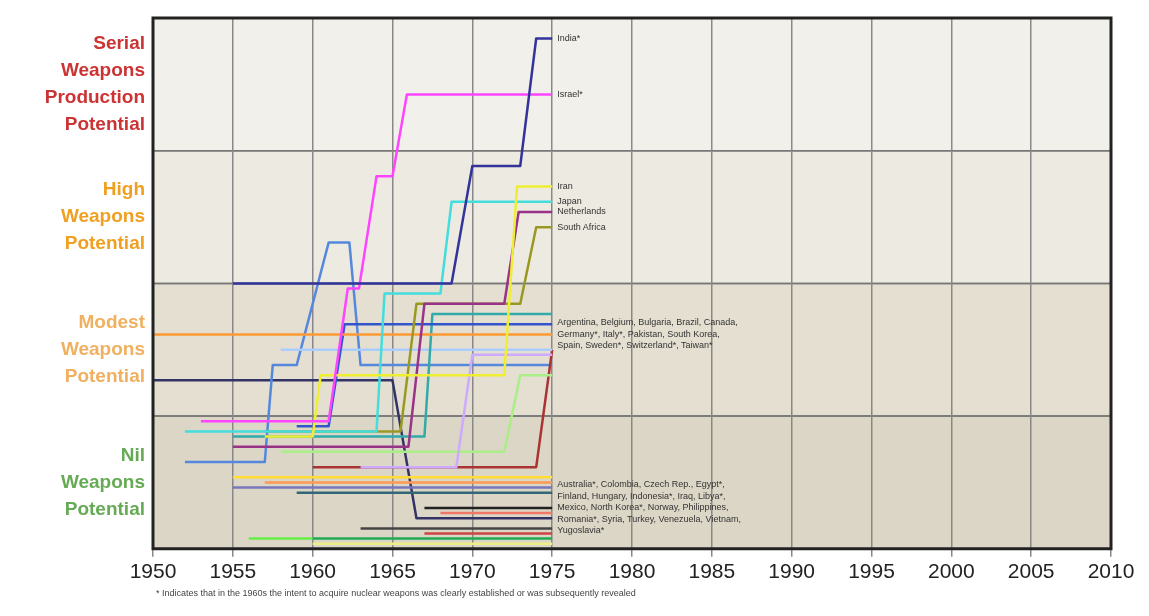  Describe the element at coordinates (472, 571) in the screenshot. I see `x-tick-label: 1970` at that location.